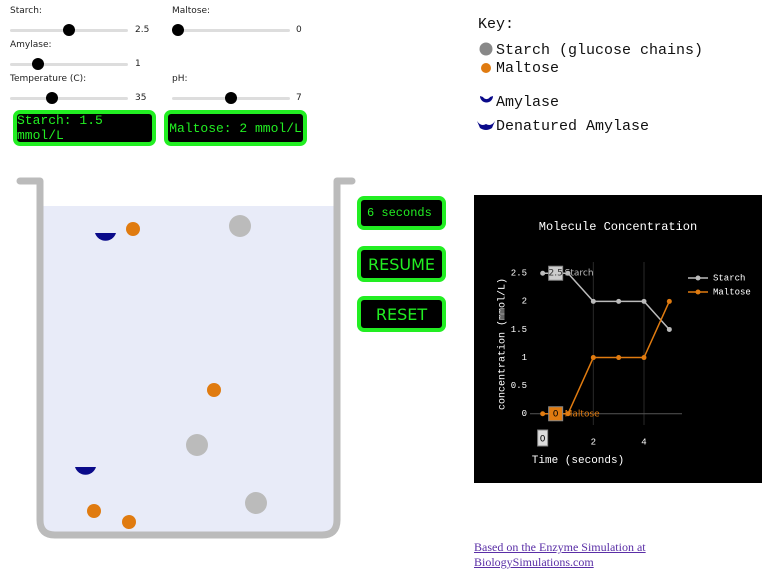 The height and width of the screenshot is (570, 768). I want to click on x-hover-label: 0, so click(543, 440).